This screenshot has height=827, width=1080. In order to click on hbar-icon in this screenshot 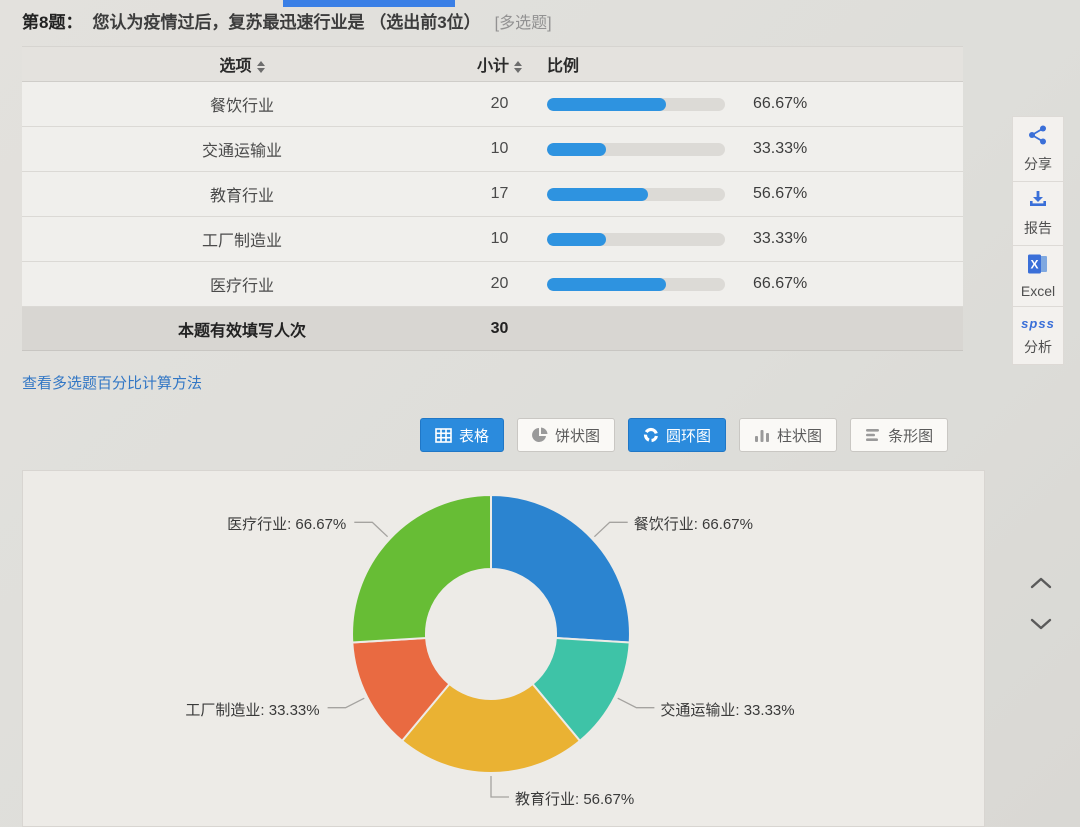, I will do `click(873, 435)`.